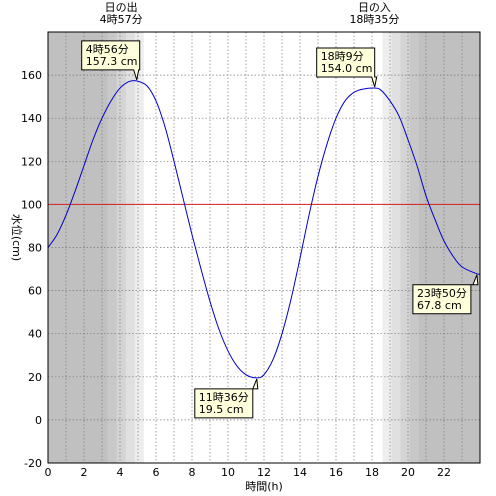 This screenshot has height=496, width=496. Describe the element at coordinates (264, 472) in the screenshot. I see `x-tick-label: 12` at that location.